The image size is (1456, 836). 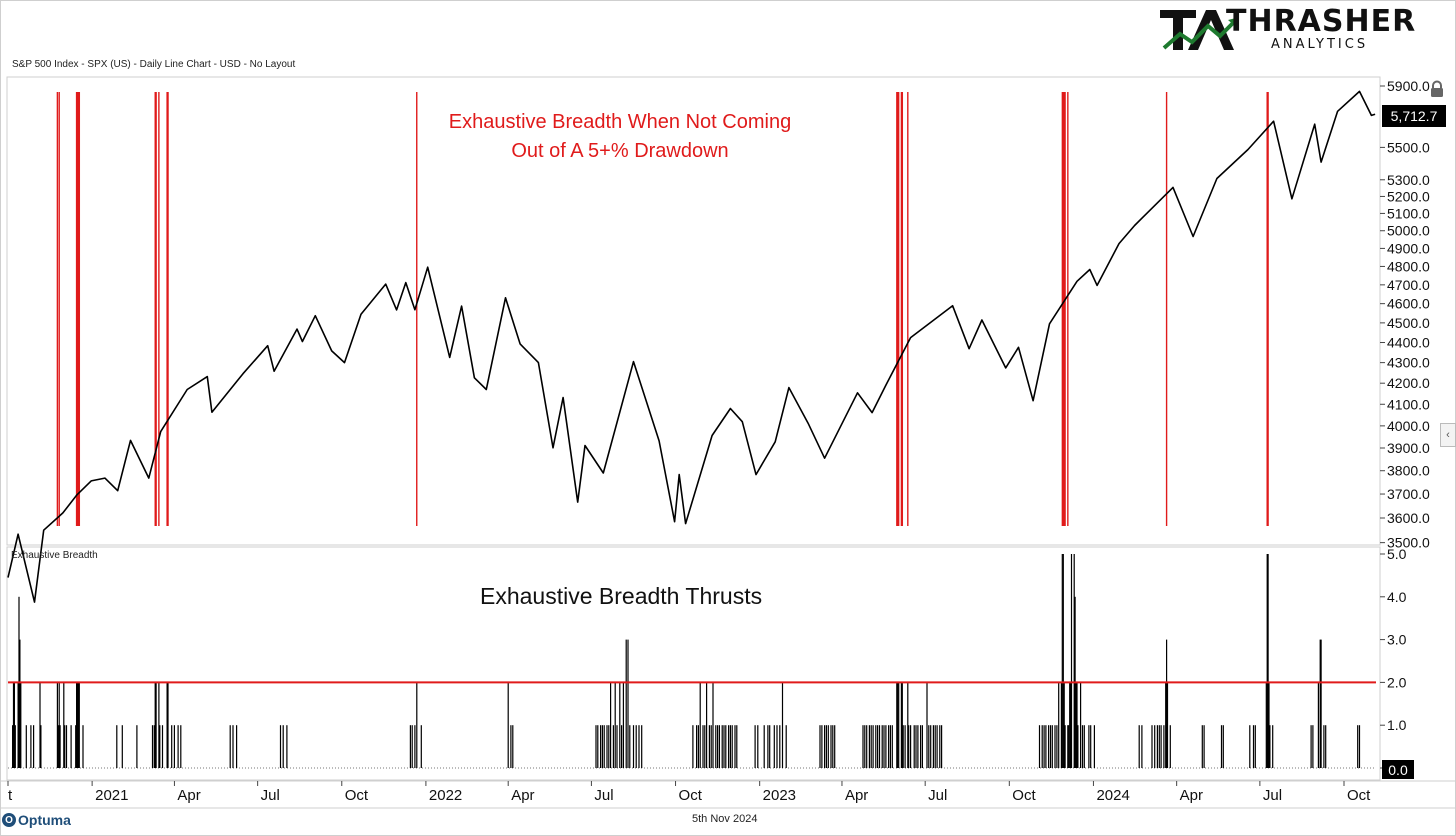 What do you see at coordinates (1397, 597) in the screenshot?
I see `indicator-y-tick-label: 4.0` at bounding box center [1397, 597].